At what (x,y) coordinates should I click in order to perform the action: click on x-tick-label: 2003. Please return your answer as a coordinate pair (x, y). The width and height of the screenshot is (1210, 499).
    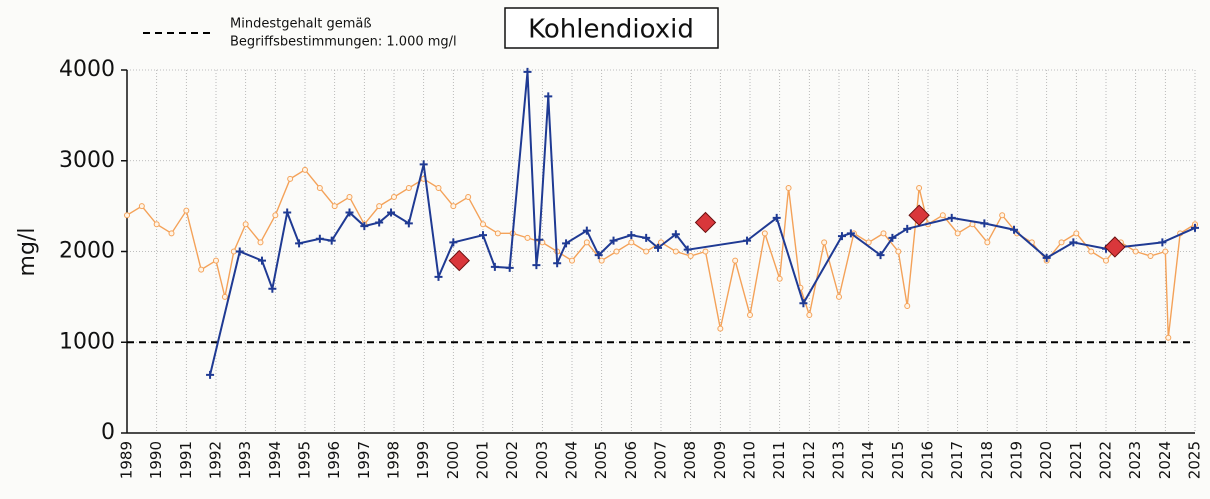
    Looking at the image, I should click on (542, 460).